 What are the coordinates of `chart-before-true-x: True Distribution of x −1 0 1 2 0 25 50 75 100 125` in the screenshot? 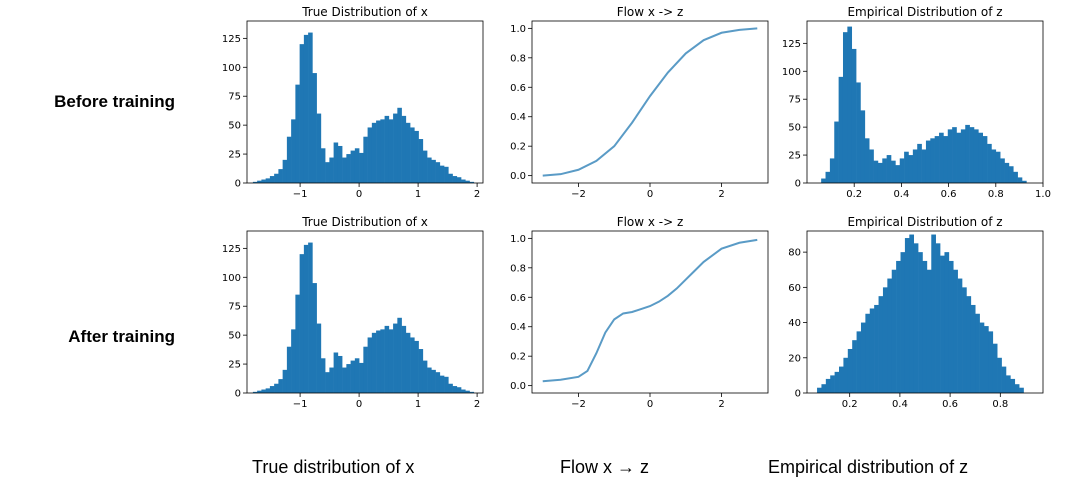 It's located at (353, 102).